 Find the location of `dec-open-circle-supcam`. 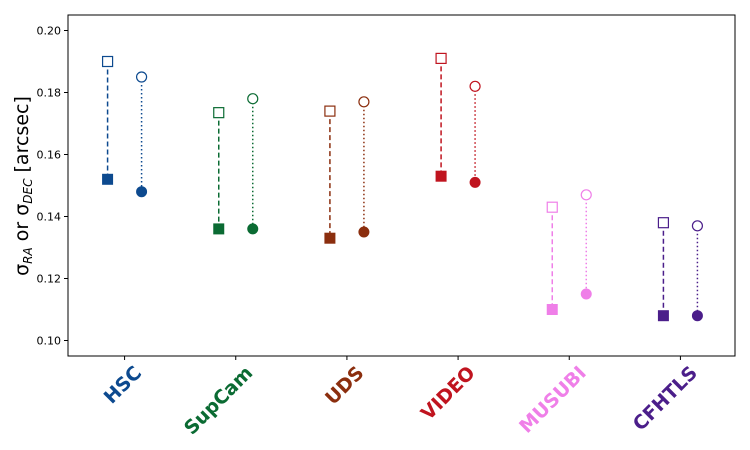

dec-open-circle-supcam is located at coordinates (253, 99).